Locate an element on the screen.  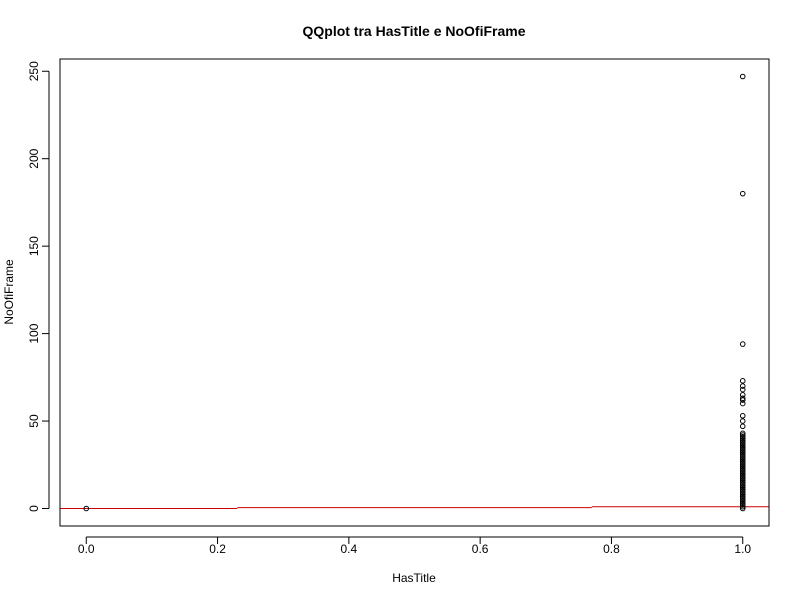
x-tick-label-1: 0.2 is located at coordinates (217, 549).